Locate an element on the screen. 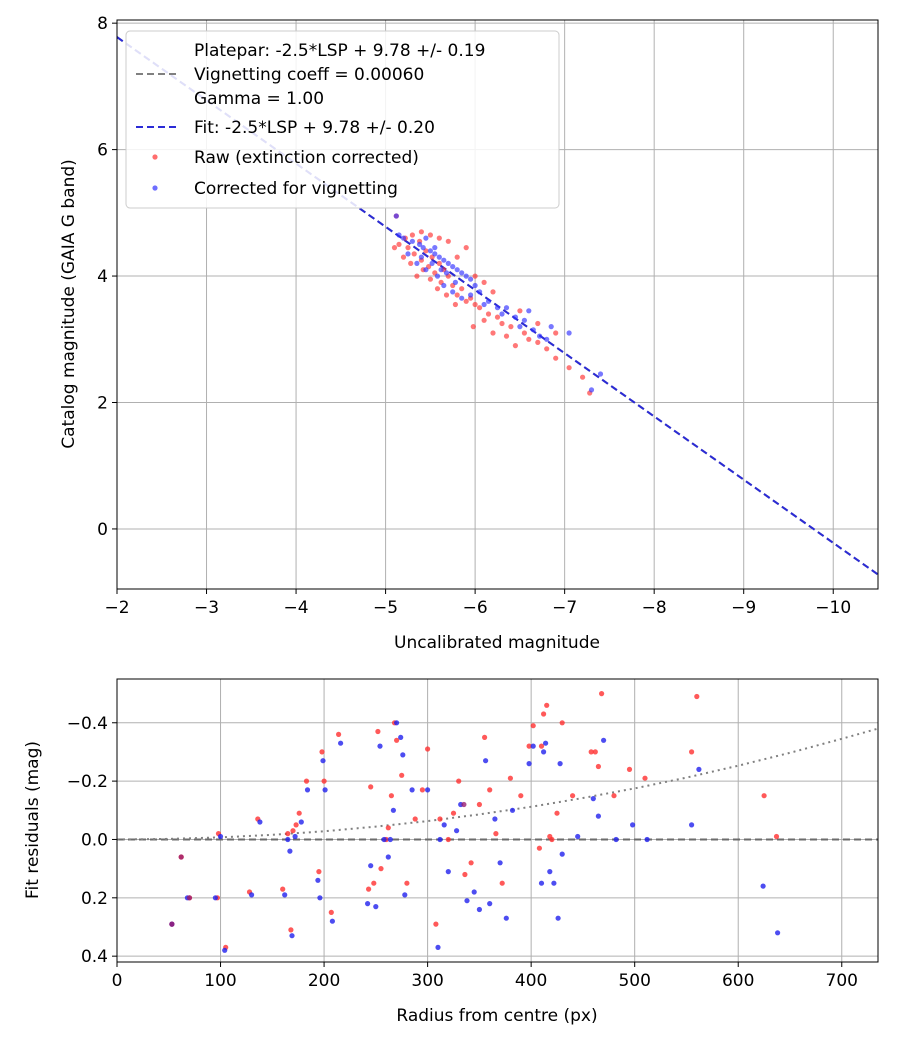 This screenshot has width=900, height=1050. legend-raw-swatch is located at coordinates (155, 157).